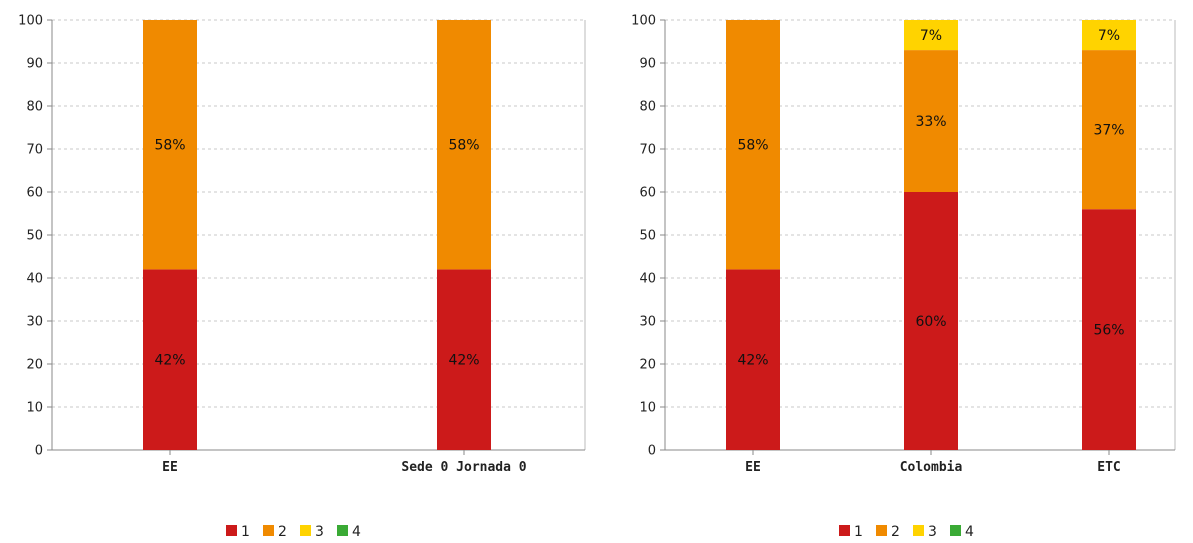 This screenshot has width=1193, height=543. What do you see at coordinates (931, 467) in the screenshot?
I see `category-label: Colombia` at bounding box center [931, 467].